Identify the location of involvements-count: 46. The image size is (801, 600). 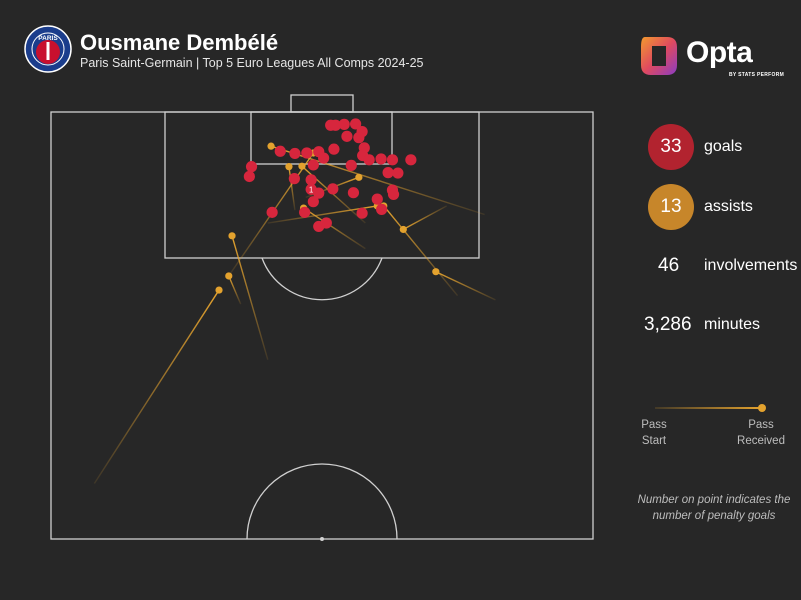
(669, 265).